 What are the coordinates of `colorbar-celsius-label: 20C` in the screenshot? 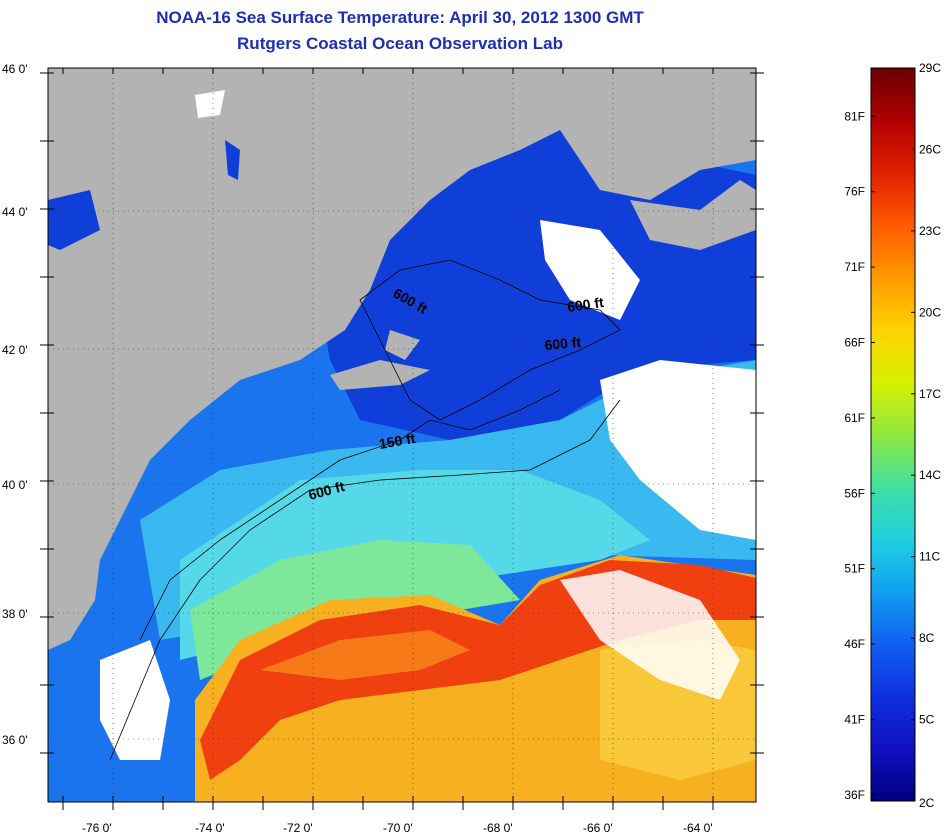 It's located at (930, 312).